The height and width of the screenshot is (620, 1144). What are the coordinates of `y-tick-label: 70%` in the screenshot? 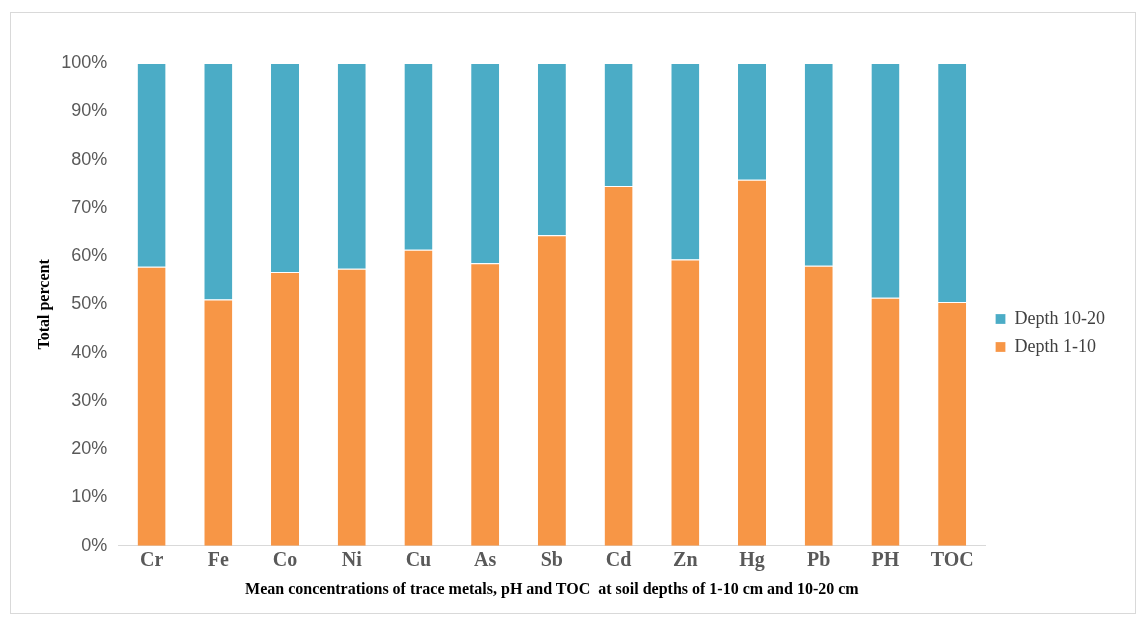 It's located at (89, 206).